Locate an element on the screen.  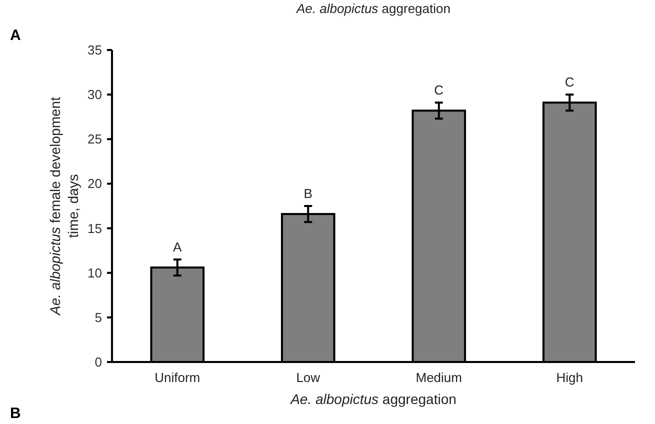
y-tick-label: 5 is located at coordinates (98, 317).